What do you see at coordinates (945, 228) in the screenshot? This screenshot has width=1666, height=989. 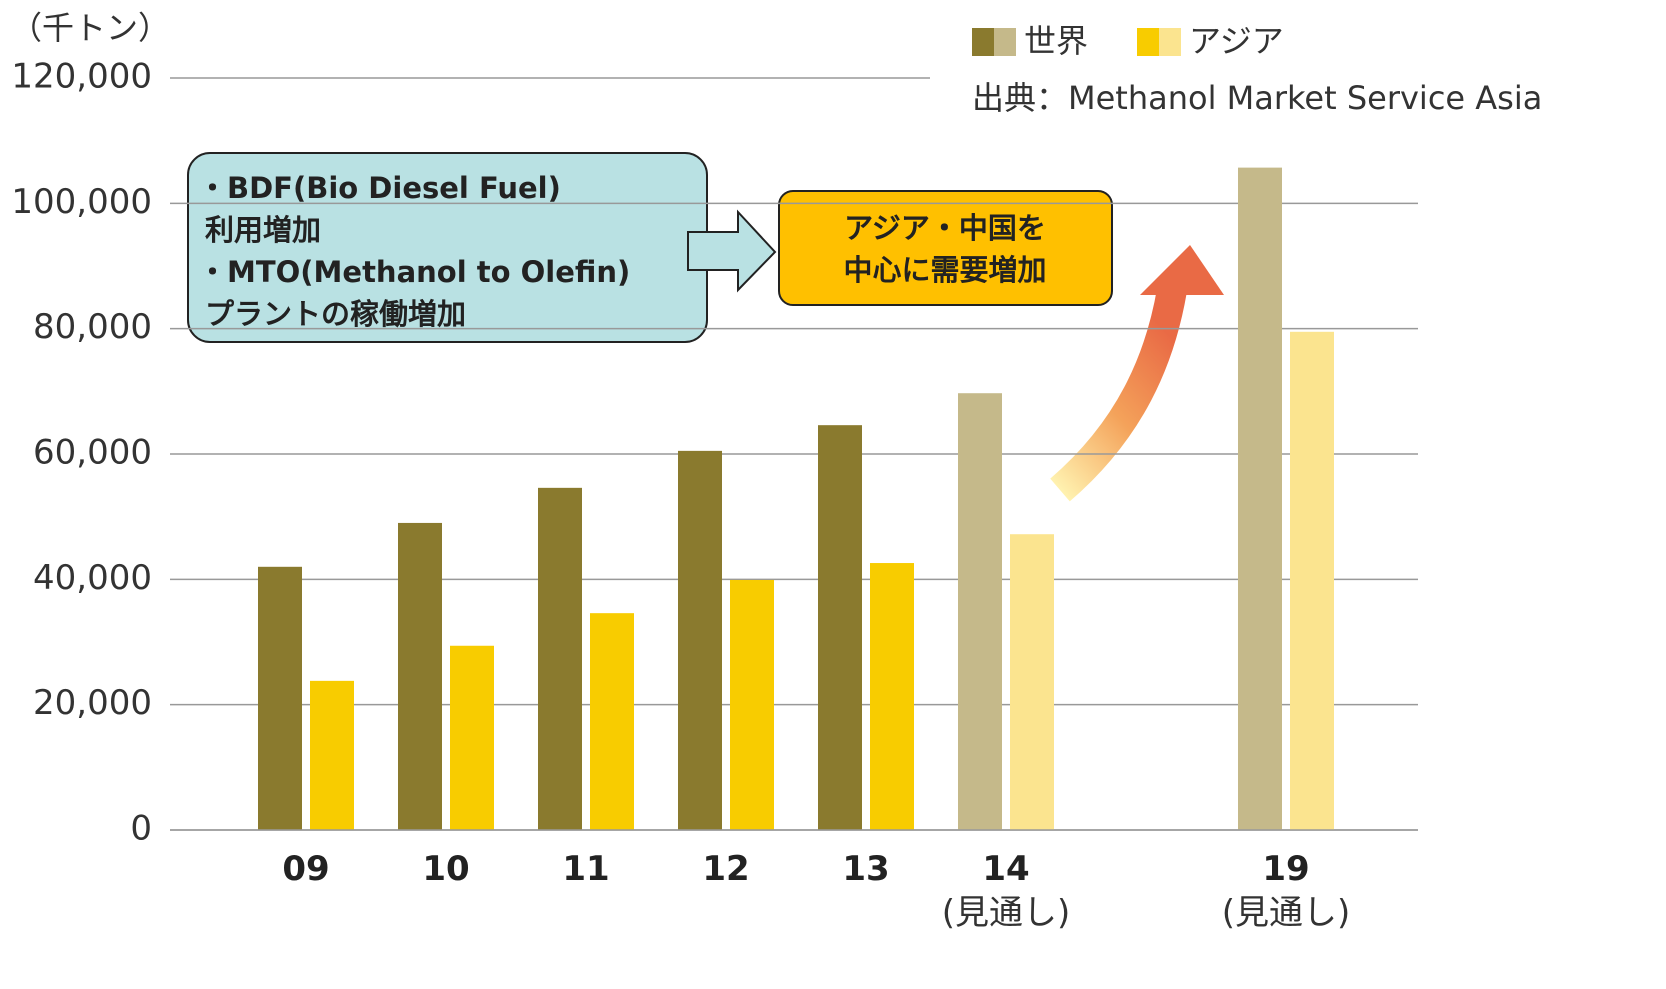 I see `annotation-text: アジア・中国を` at bounding box center [945, 228].